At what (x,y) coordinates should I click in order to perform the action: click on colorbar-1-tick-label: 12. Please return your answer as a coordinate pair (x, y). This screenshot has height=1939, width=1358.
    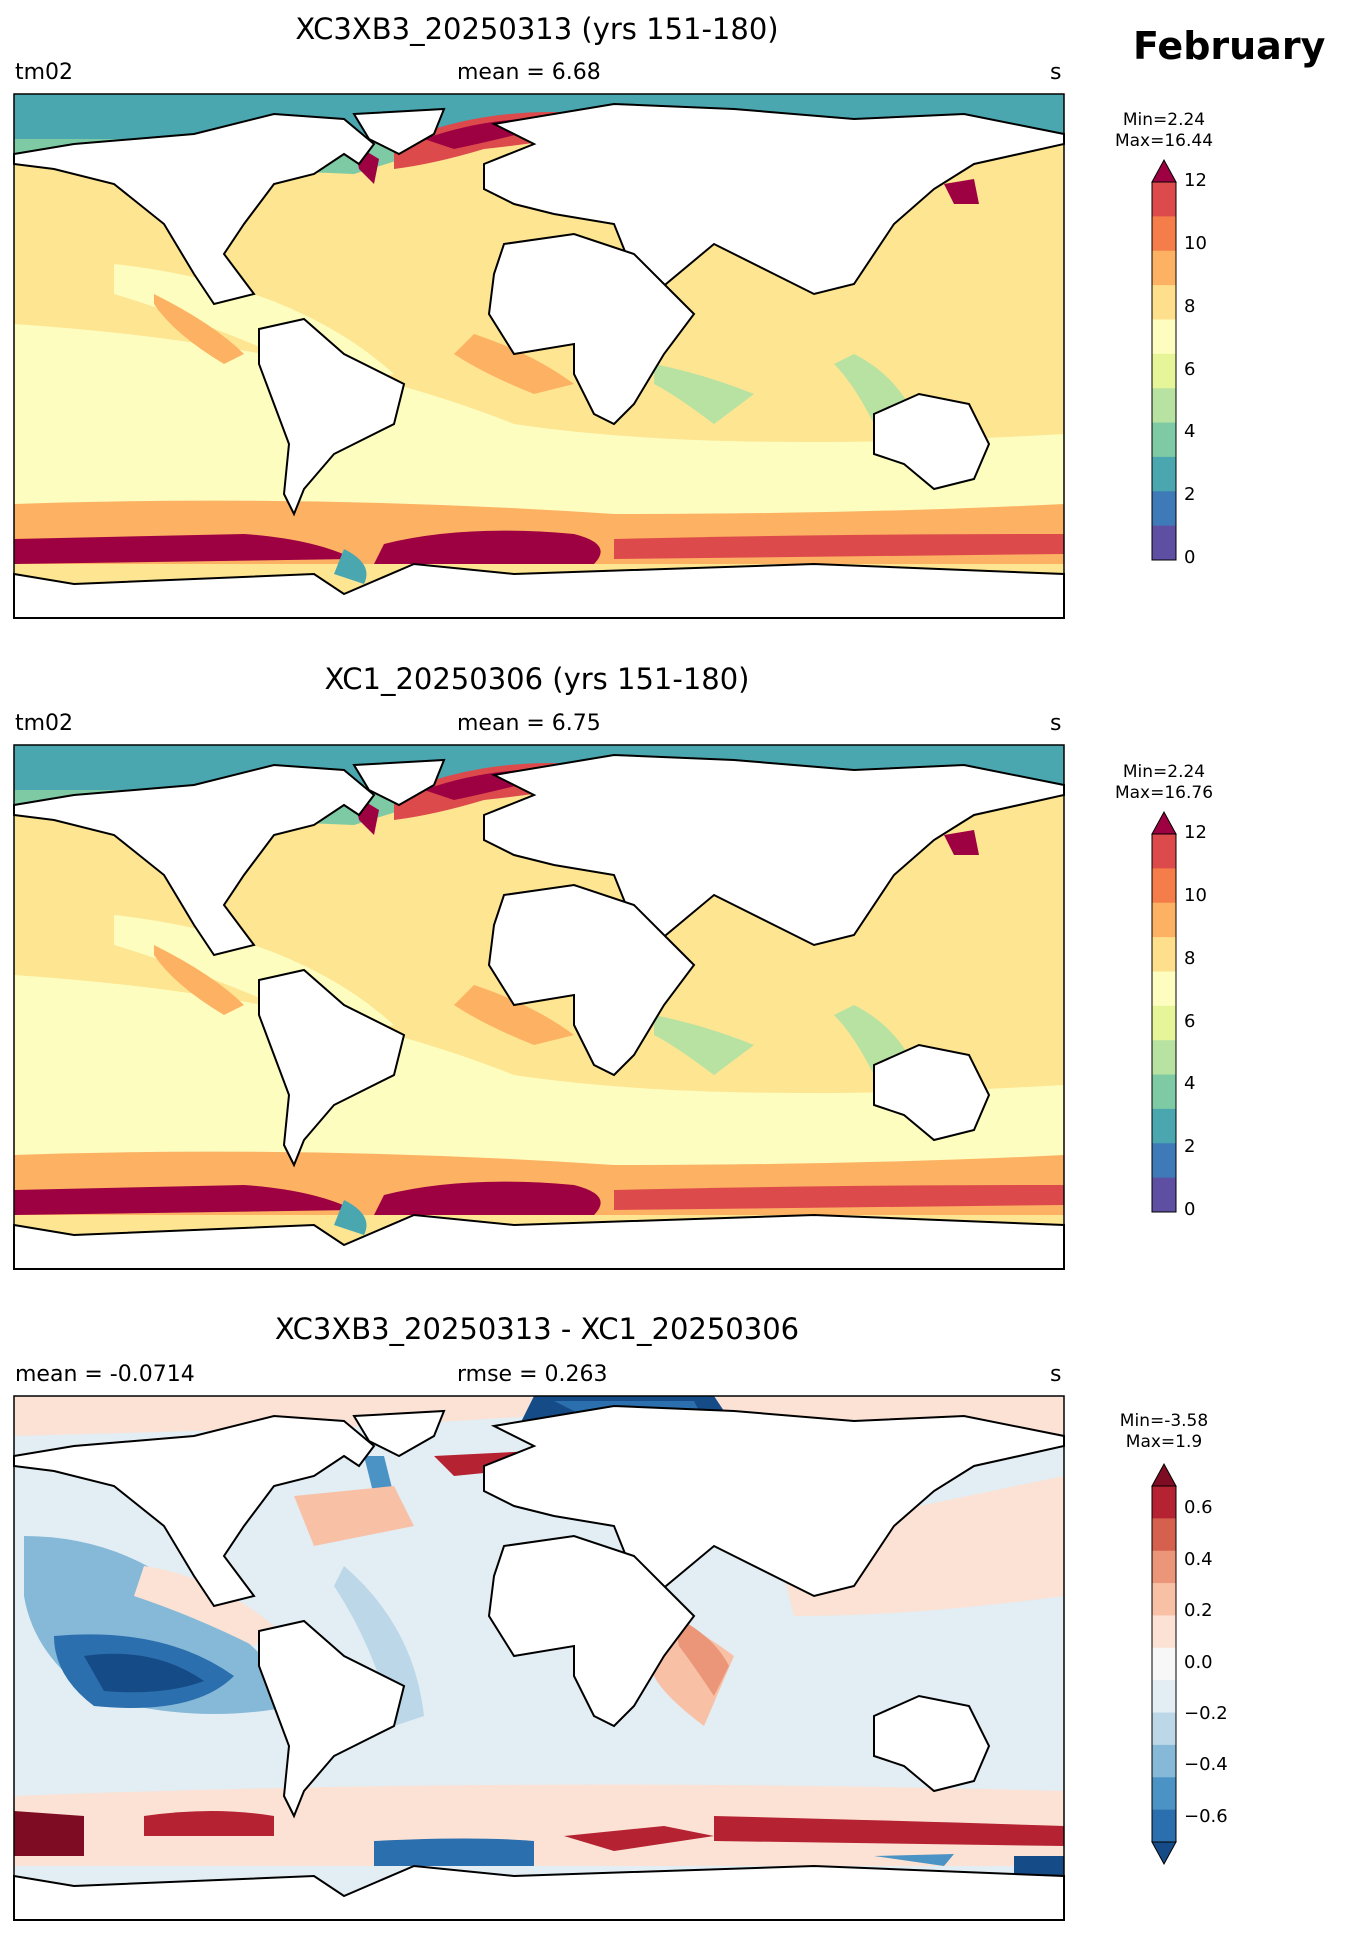
    Looking at the image, I should click on (1195, 180).